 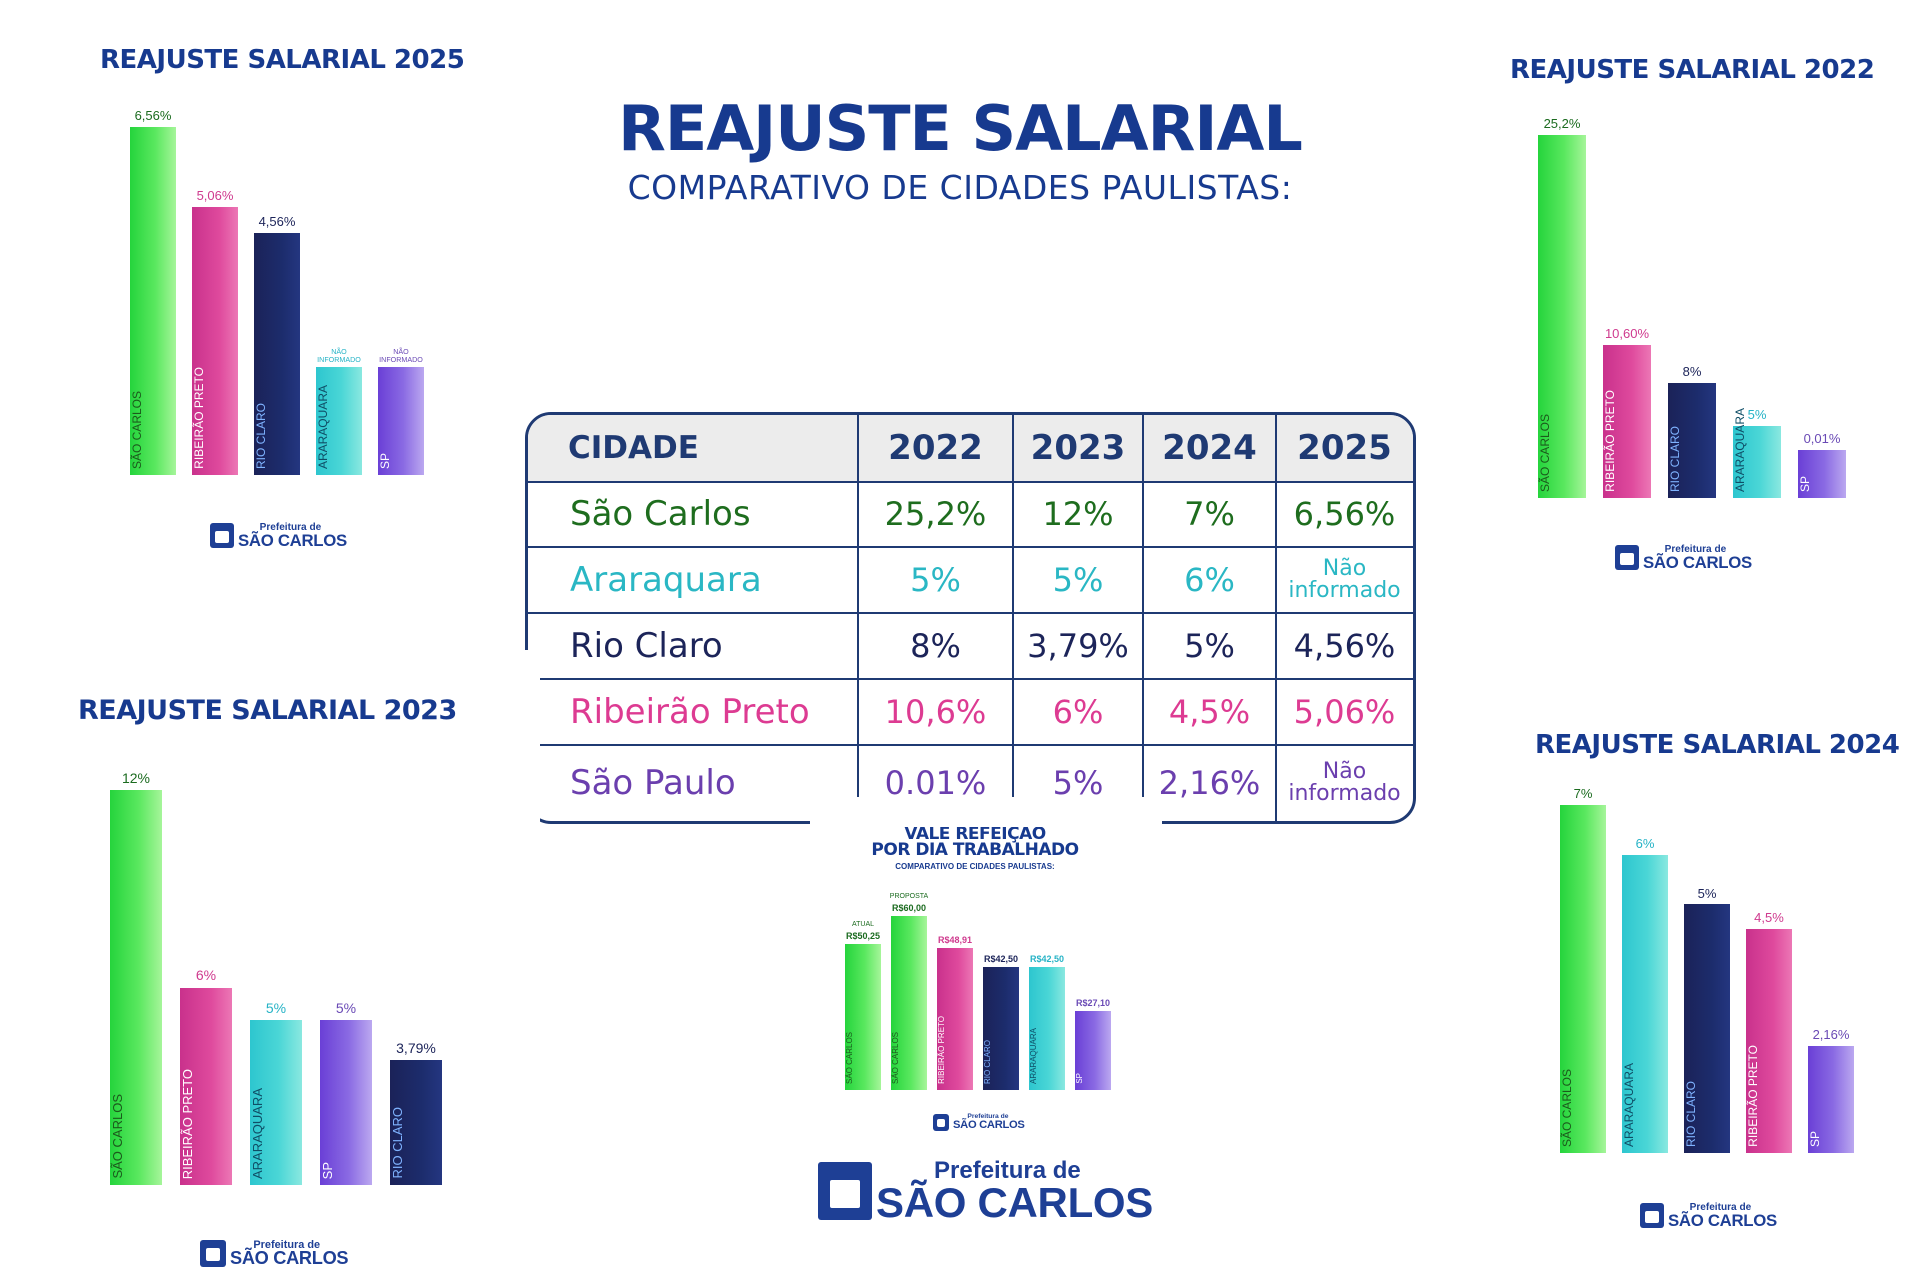 What do you see at coordinates (909, 896) in the screenshot?
I see `bar-note-label: PROPOSTA` at bounding box center [909, 896].